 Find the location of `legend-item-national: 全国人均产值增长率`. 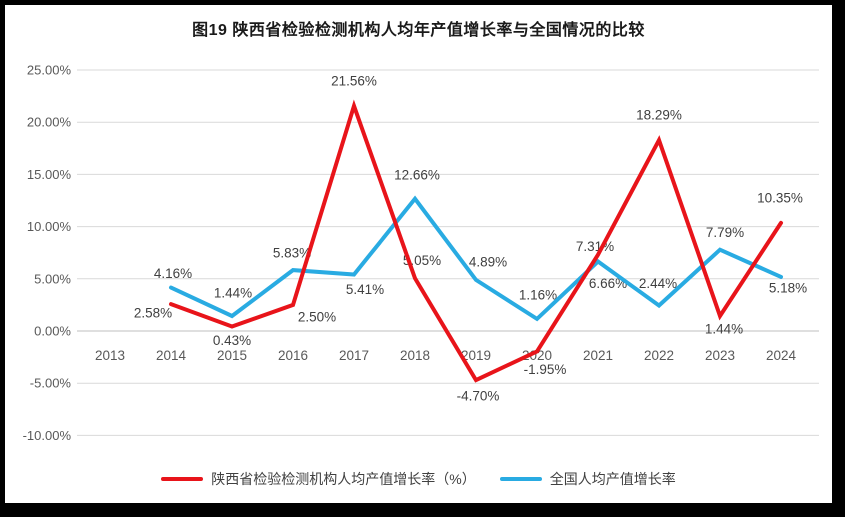

legend-item-national: 全国人均产值增长率 is located at coordinates (587, 479).